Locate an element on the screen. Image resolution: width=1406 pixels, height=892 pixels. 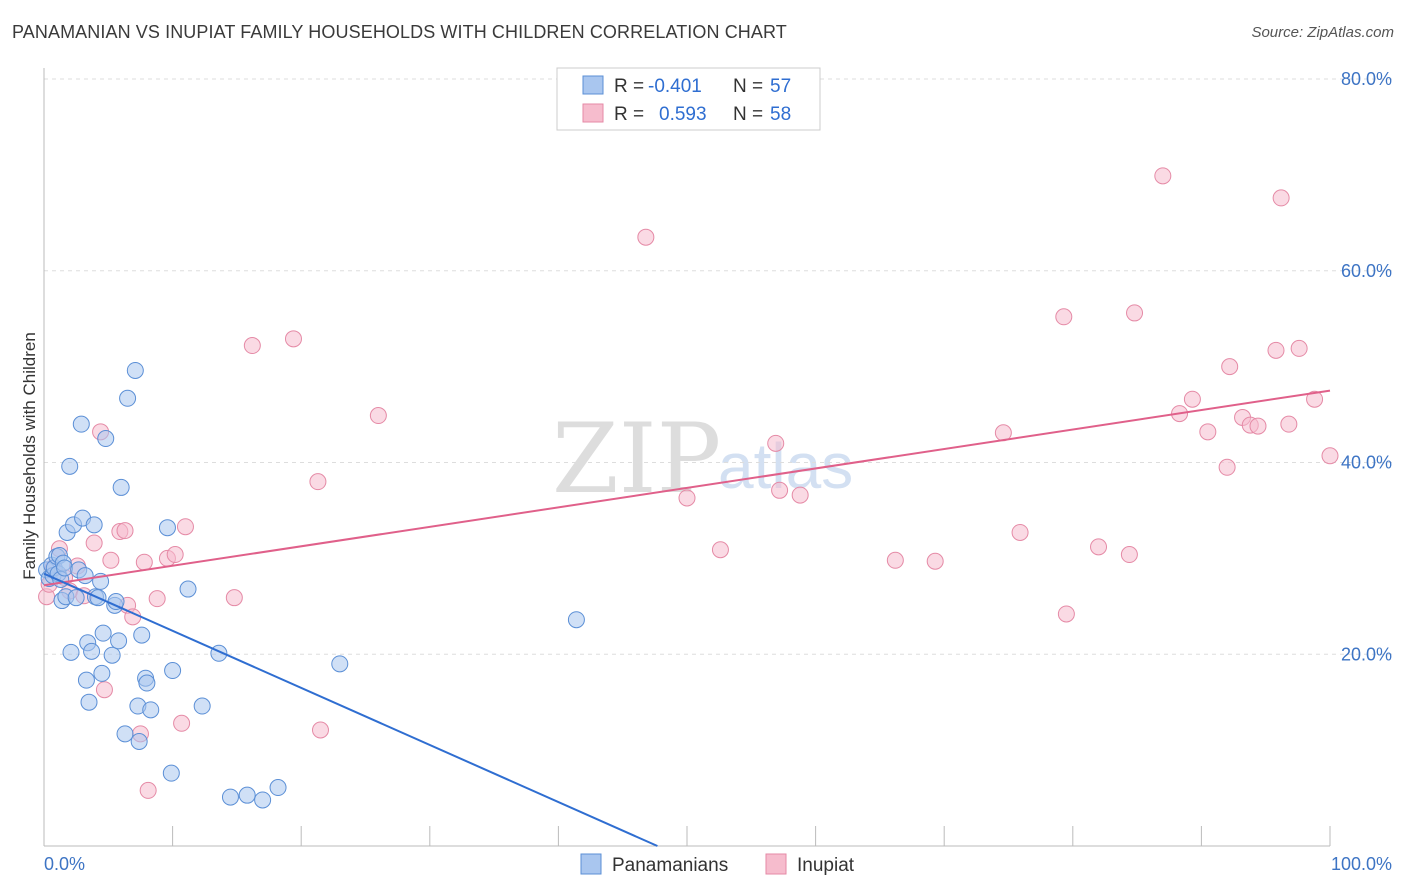
y-tick-label-60: 60.0% is located at coordinates (1366, 271).